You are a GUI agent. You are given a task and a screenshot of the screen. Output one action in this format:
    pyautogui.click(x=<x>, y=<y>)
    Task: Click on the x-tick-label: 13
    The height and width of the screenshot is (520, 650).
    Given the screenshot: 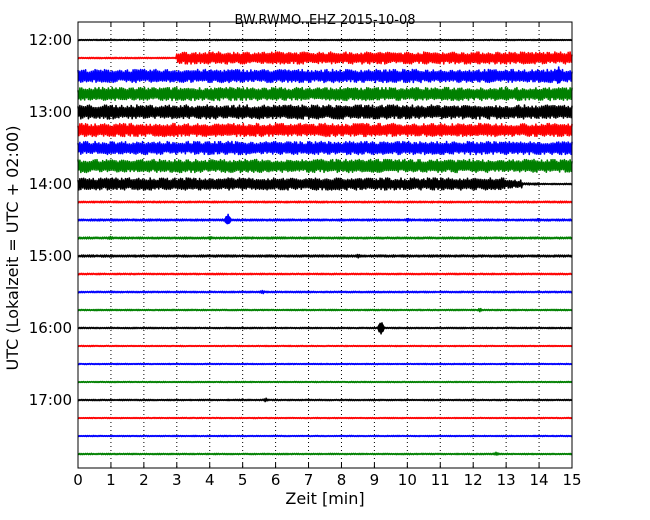 What is the action you would take?
    pyautogui.click(x=506, y=480)
    